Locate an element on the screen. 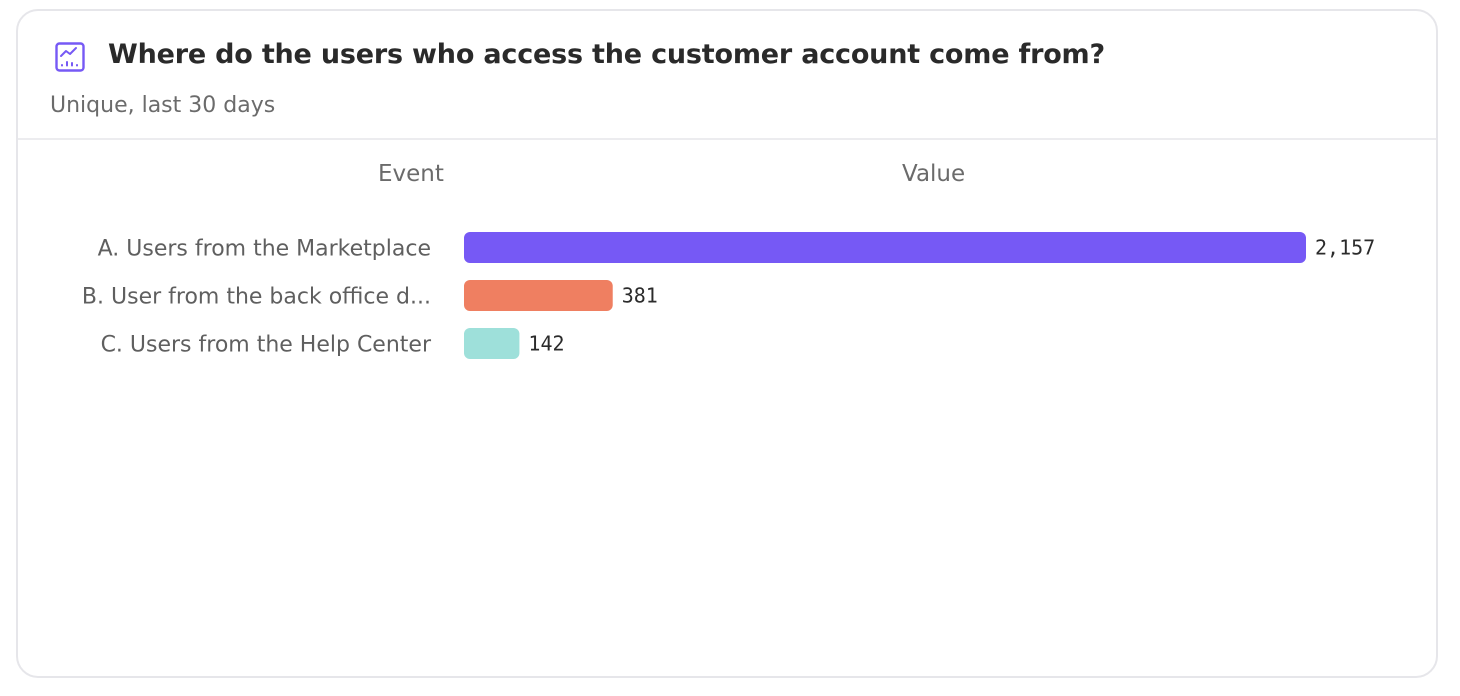 The image size is (1460, 696). event-column-header: Event is located at coordinates (411, 174).